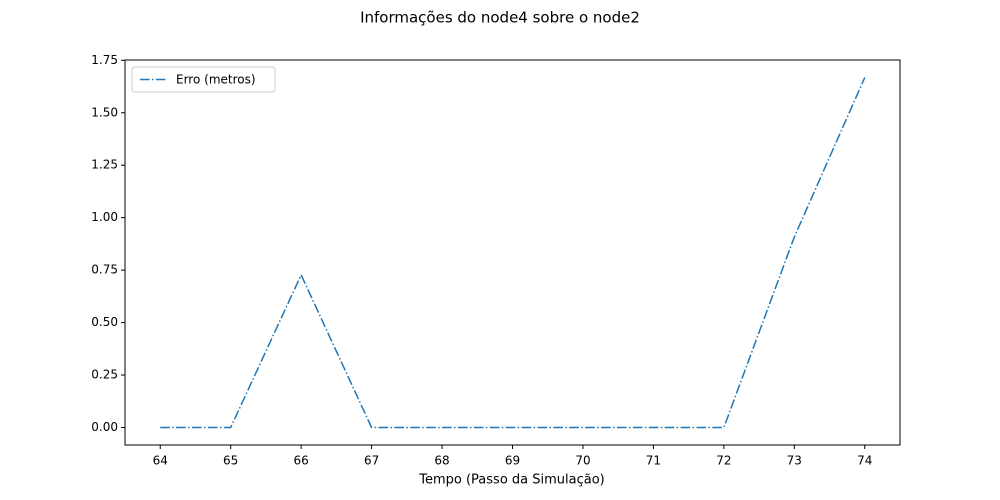  I want to click on x-tick-label: 66, so click(300, 461).